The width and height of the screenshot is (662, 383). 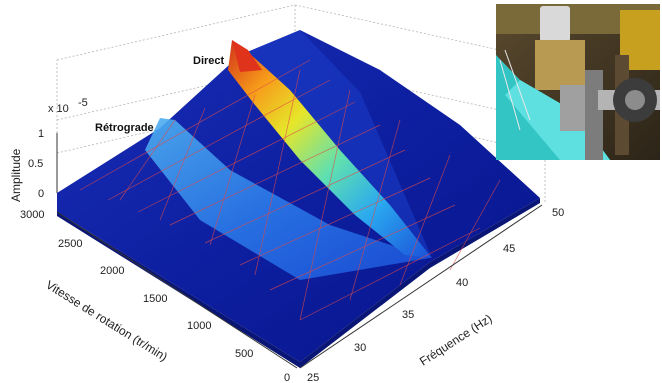 What do you see at coordinates (58, 109) in the screenshot?
I see `z-scale-label: x 10` at bounding box center [58, 109].